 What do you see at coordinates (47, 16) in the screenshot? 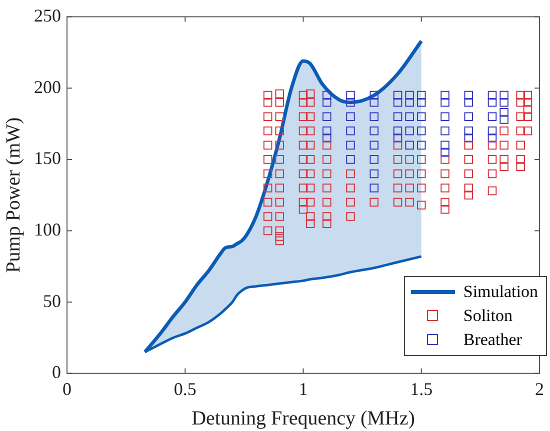
I see `y-tick-label: 250` at bounding box center [47, 16].